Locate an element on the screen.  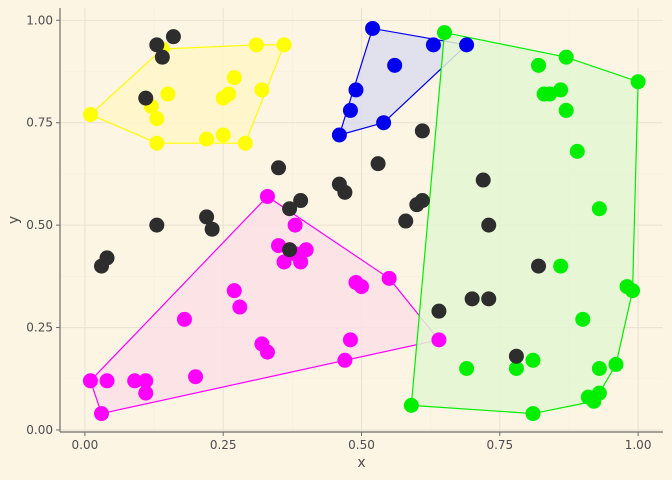
x-axis-ticks: 0.00 0.25 0.50 0.75 1.00 is located at coordinates (362, 442).